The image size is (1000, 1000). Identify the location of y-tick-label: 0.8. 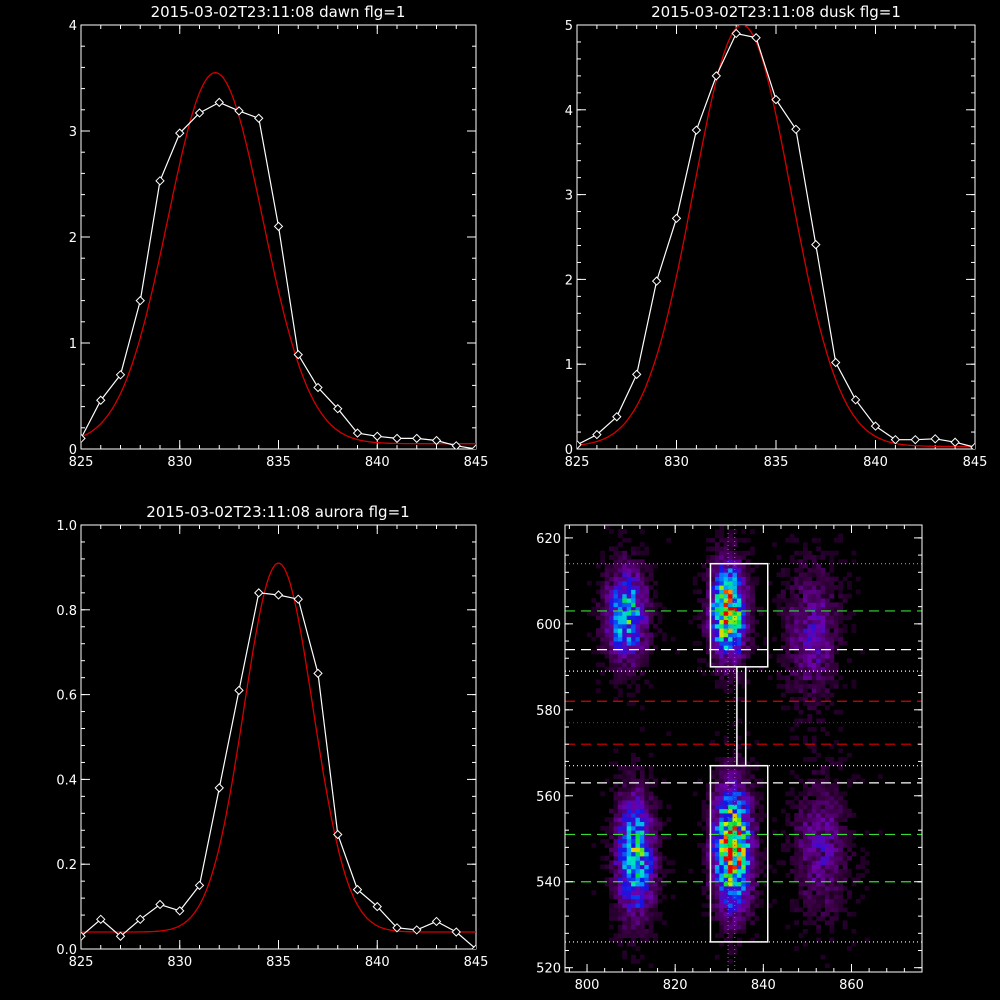
(66, 611).